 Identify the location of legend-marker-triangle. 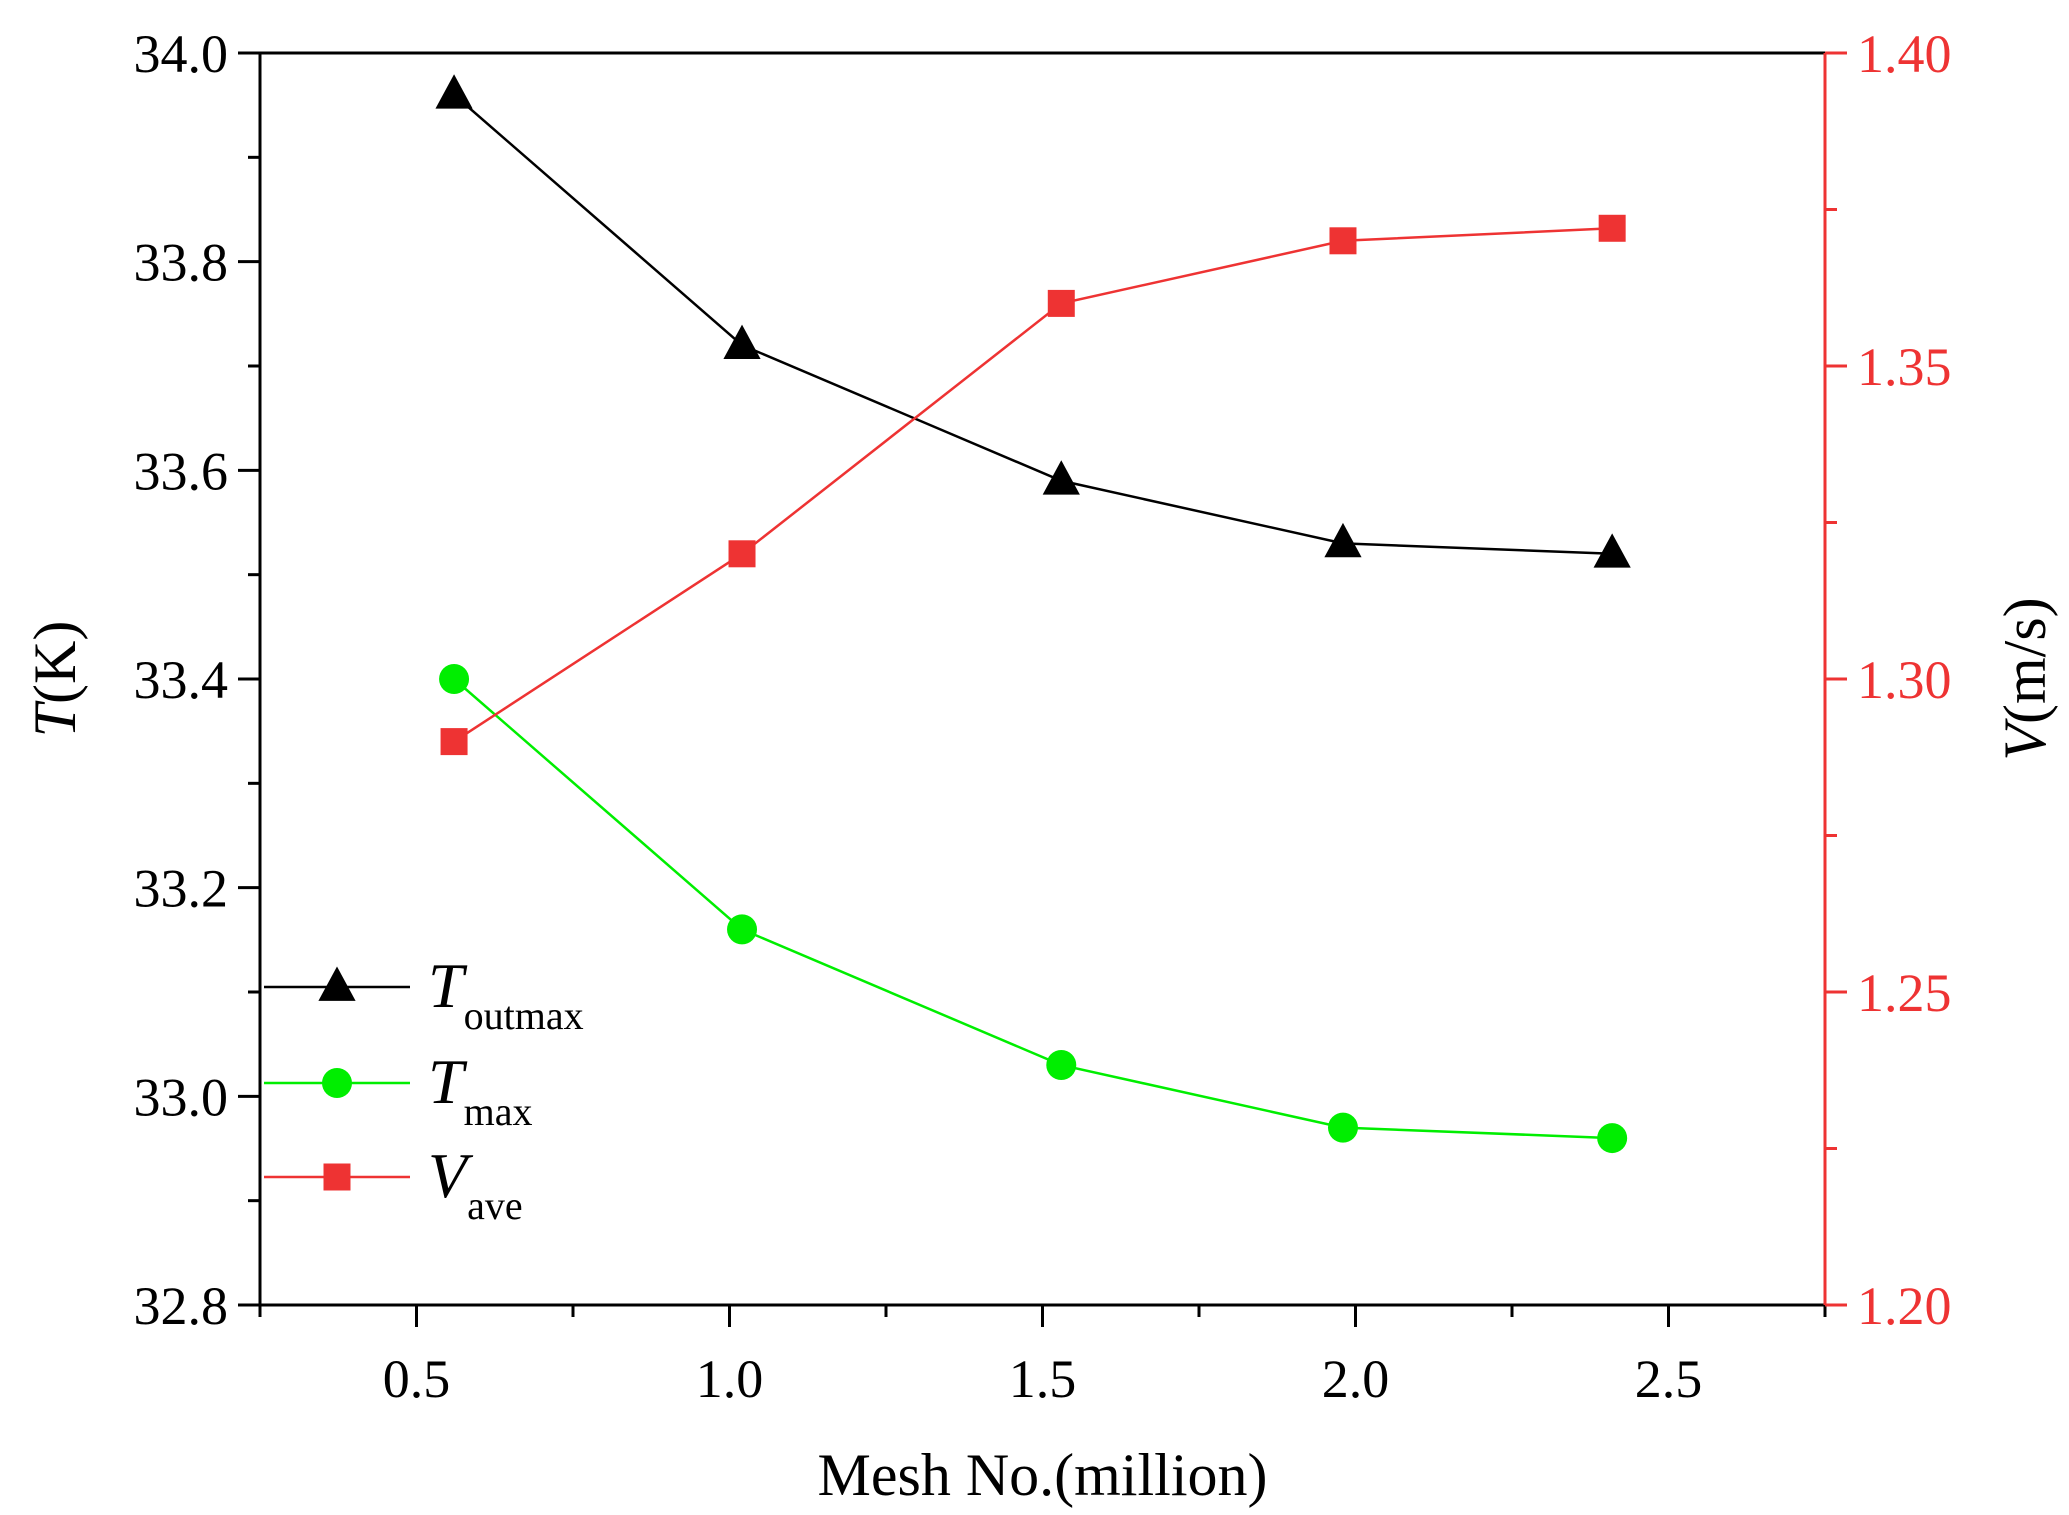
(337, 983).